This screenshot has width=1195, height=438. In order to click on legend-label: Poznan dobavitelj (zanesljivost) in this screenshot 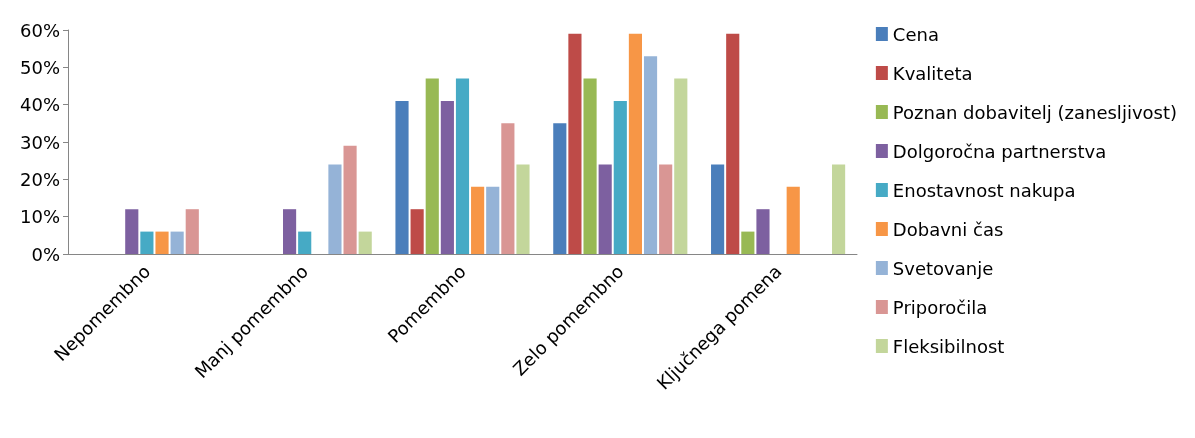, I will do `click(1035, 112)`.